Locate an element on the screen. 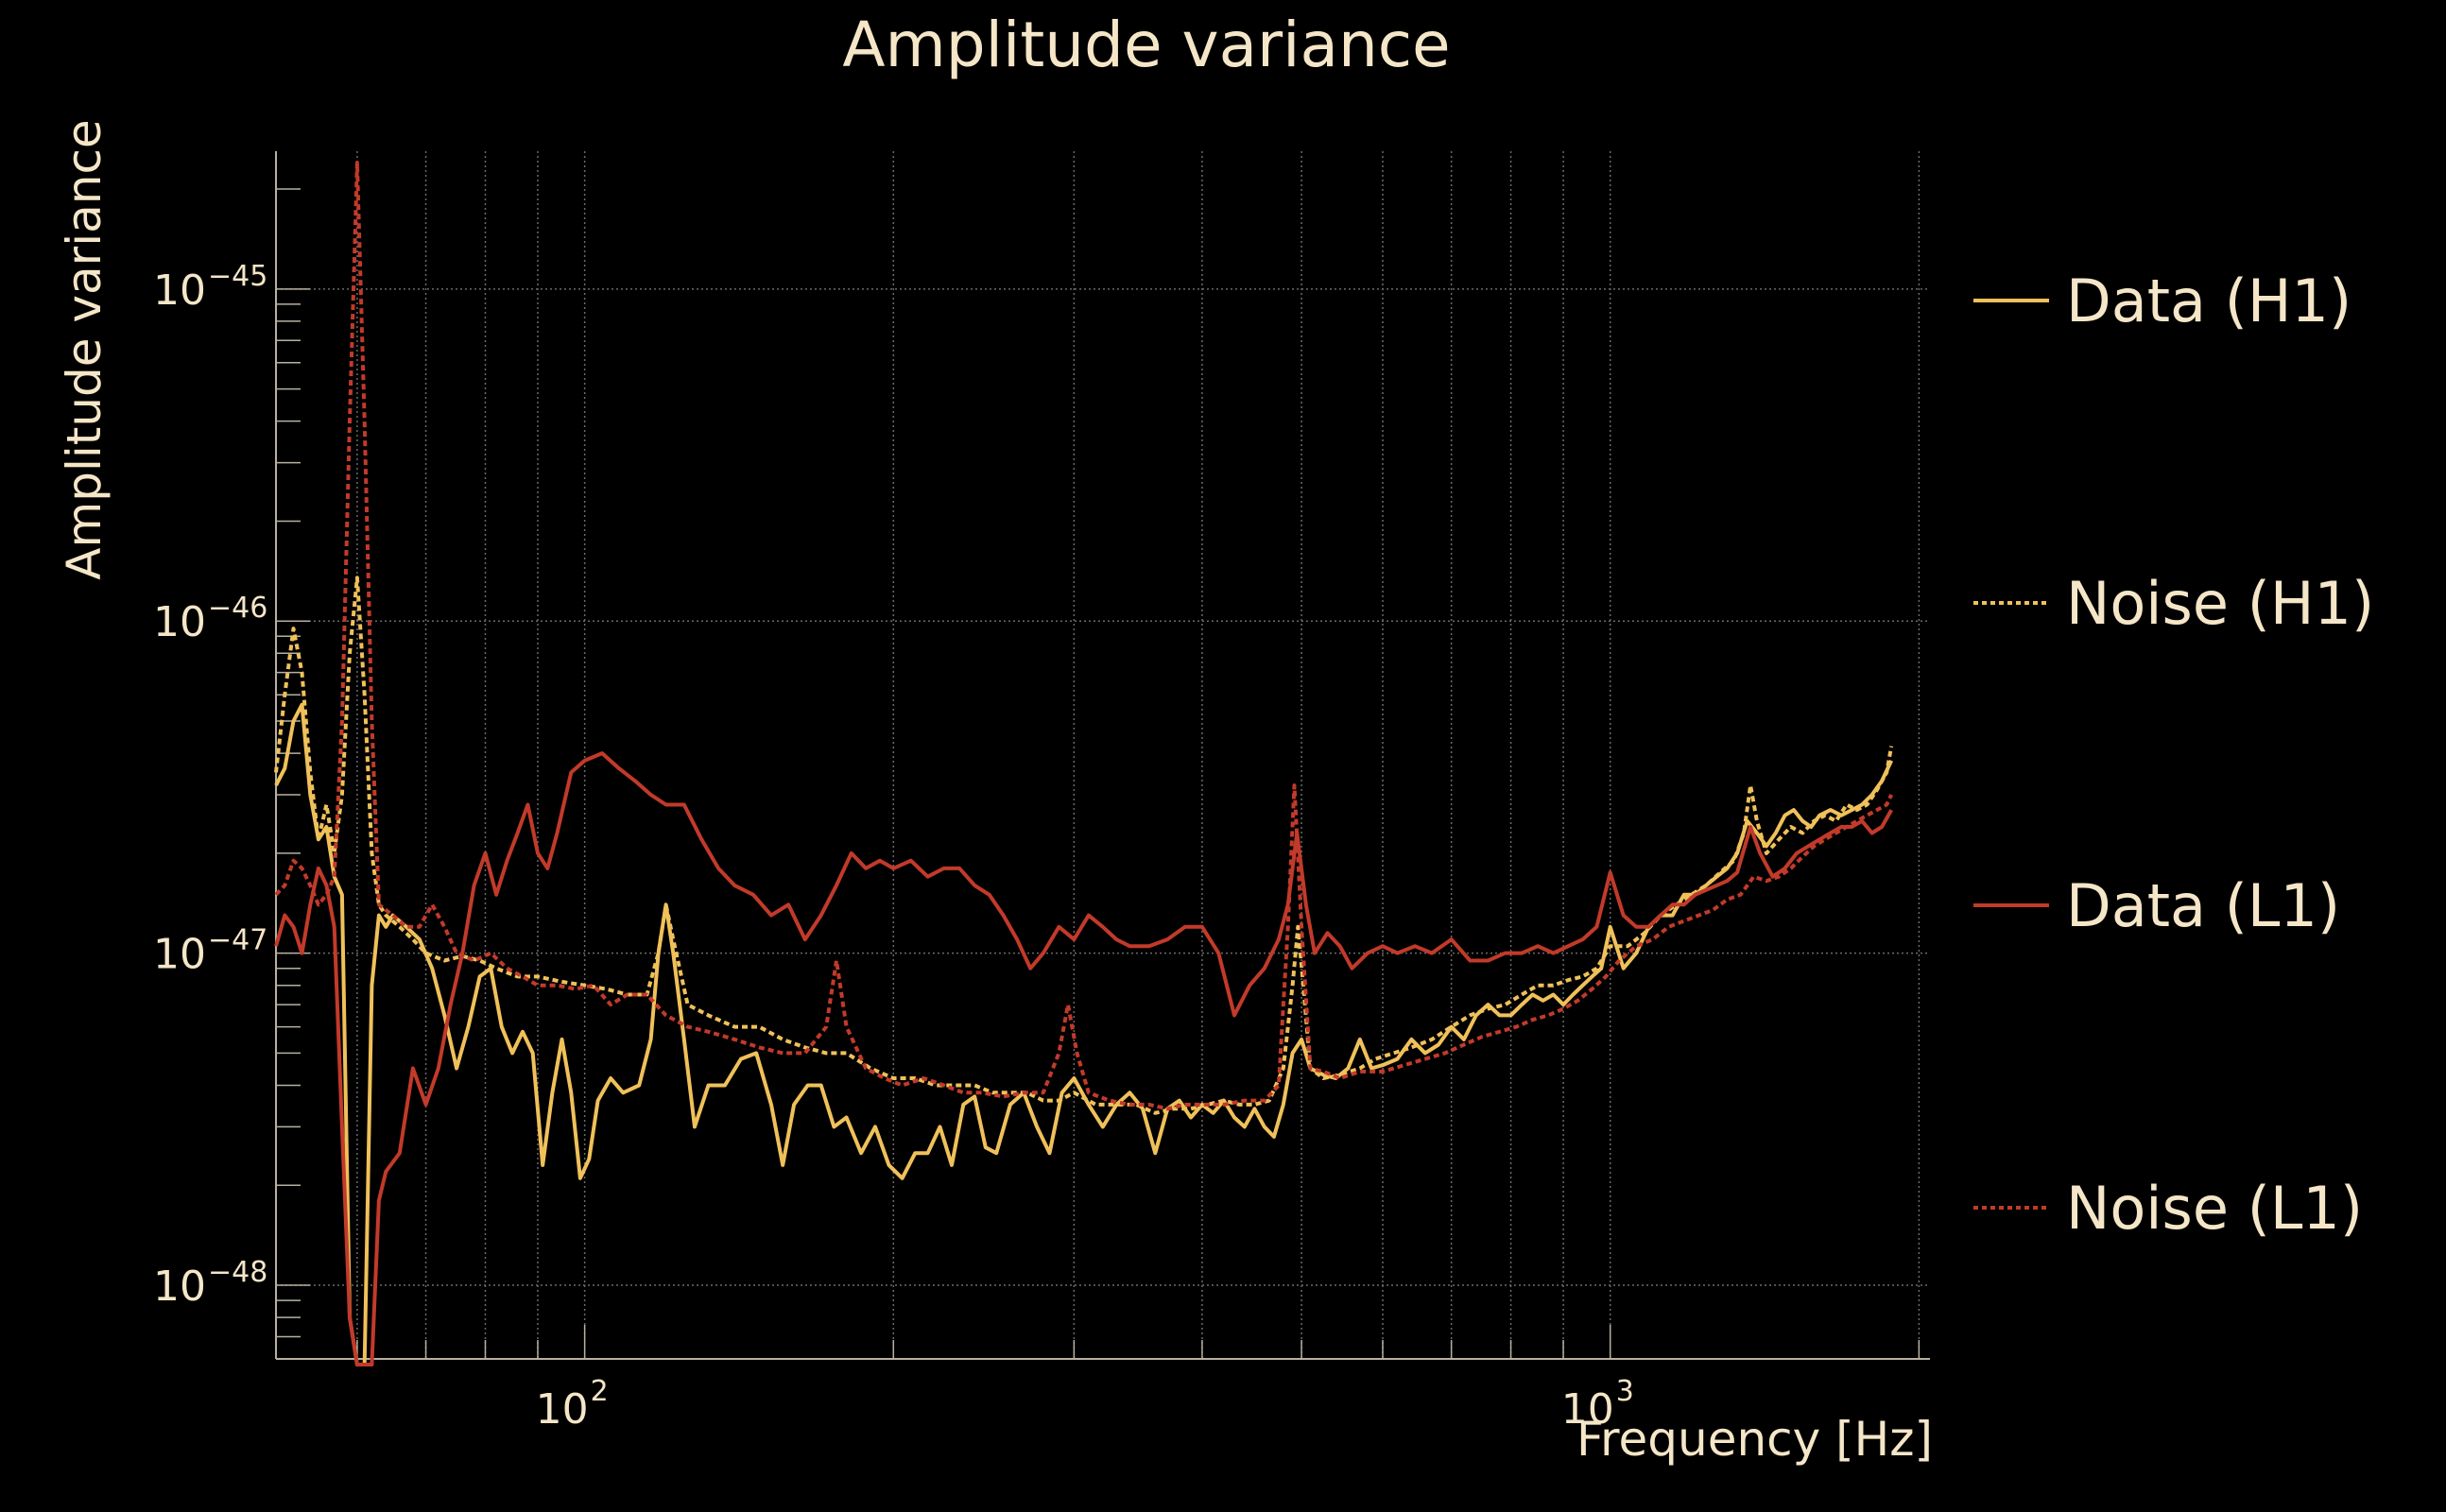 The height and width of the screenshot is (1512, 2446). legend-item: Data (H1) is located at coordinates (2162, 300).